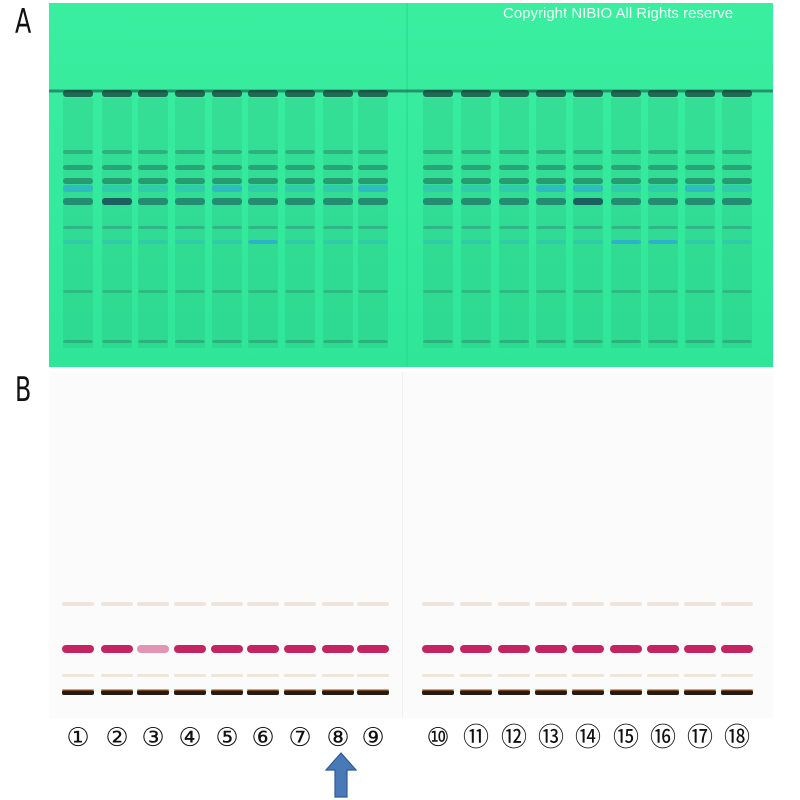 The height and width of the screenshot is (800, 800). What do you see at coordinates (190, 738) in the screenshot?
I see `lane-number: ④` at bounding box center [190, 738].